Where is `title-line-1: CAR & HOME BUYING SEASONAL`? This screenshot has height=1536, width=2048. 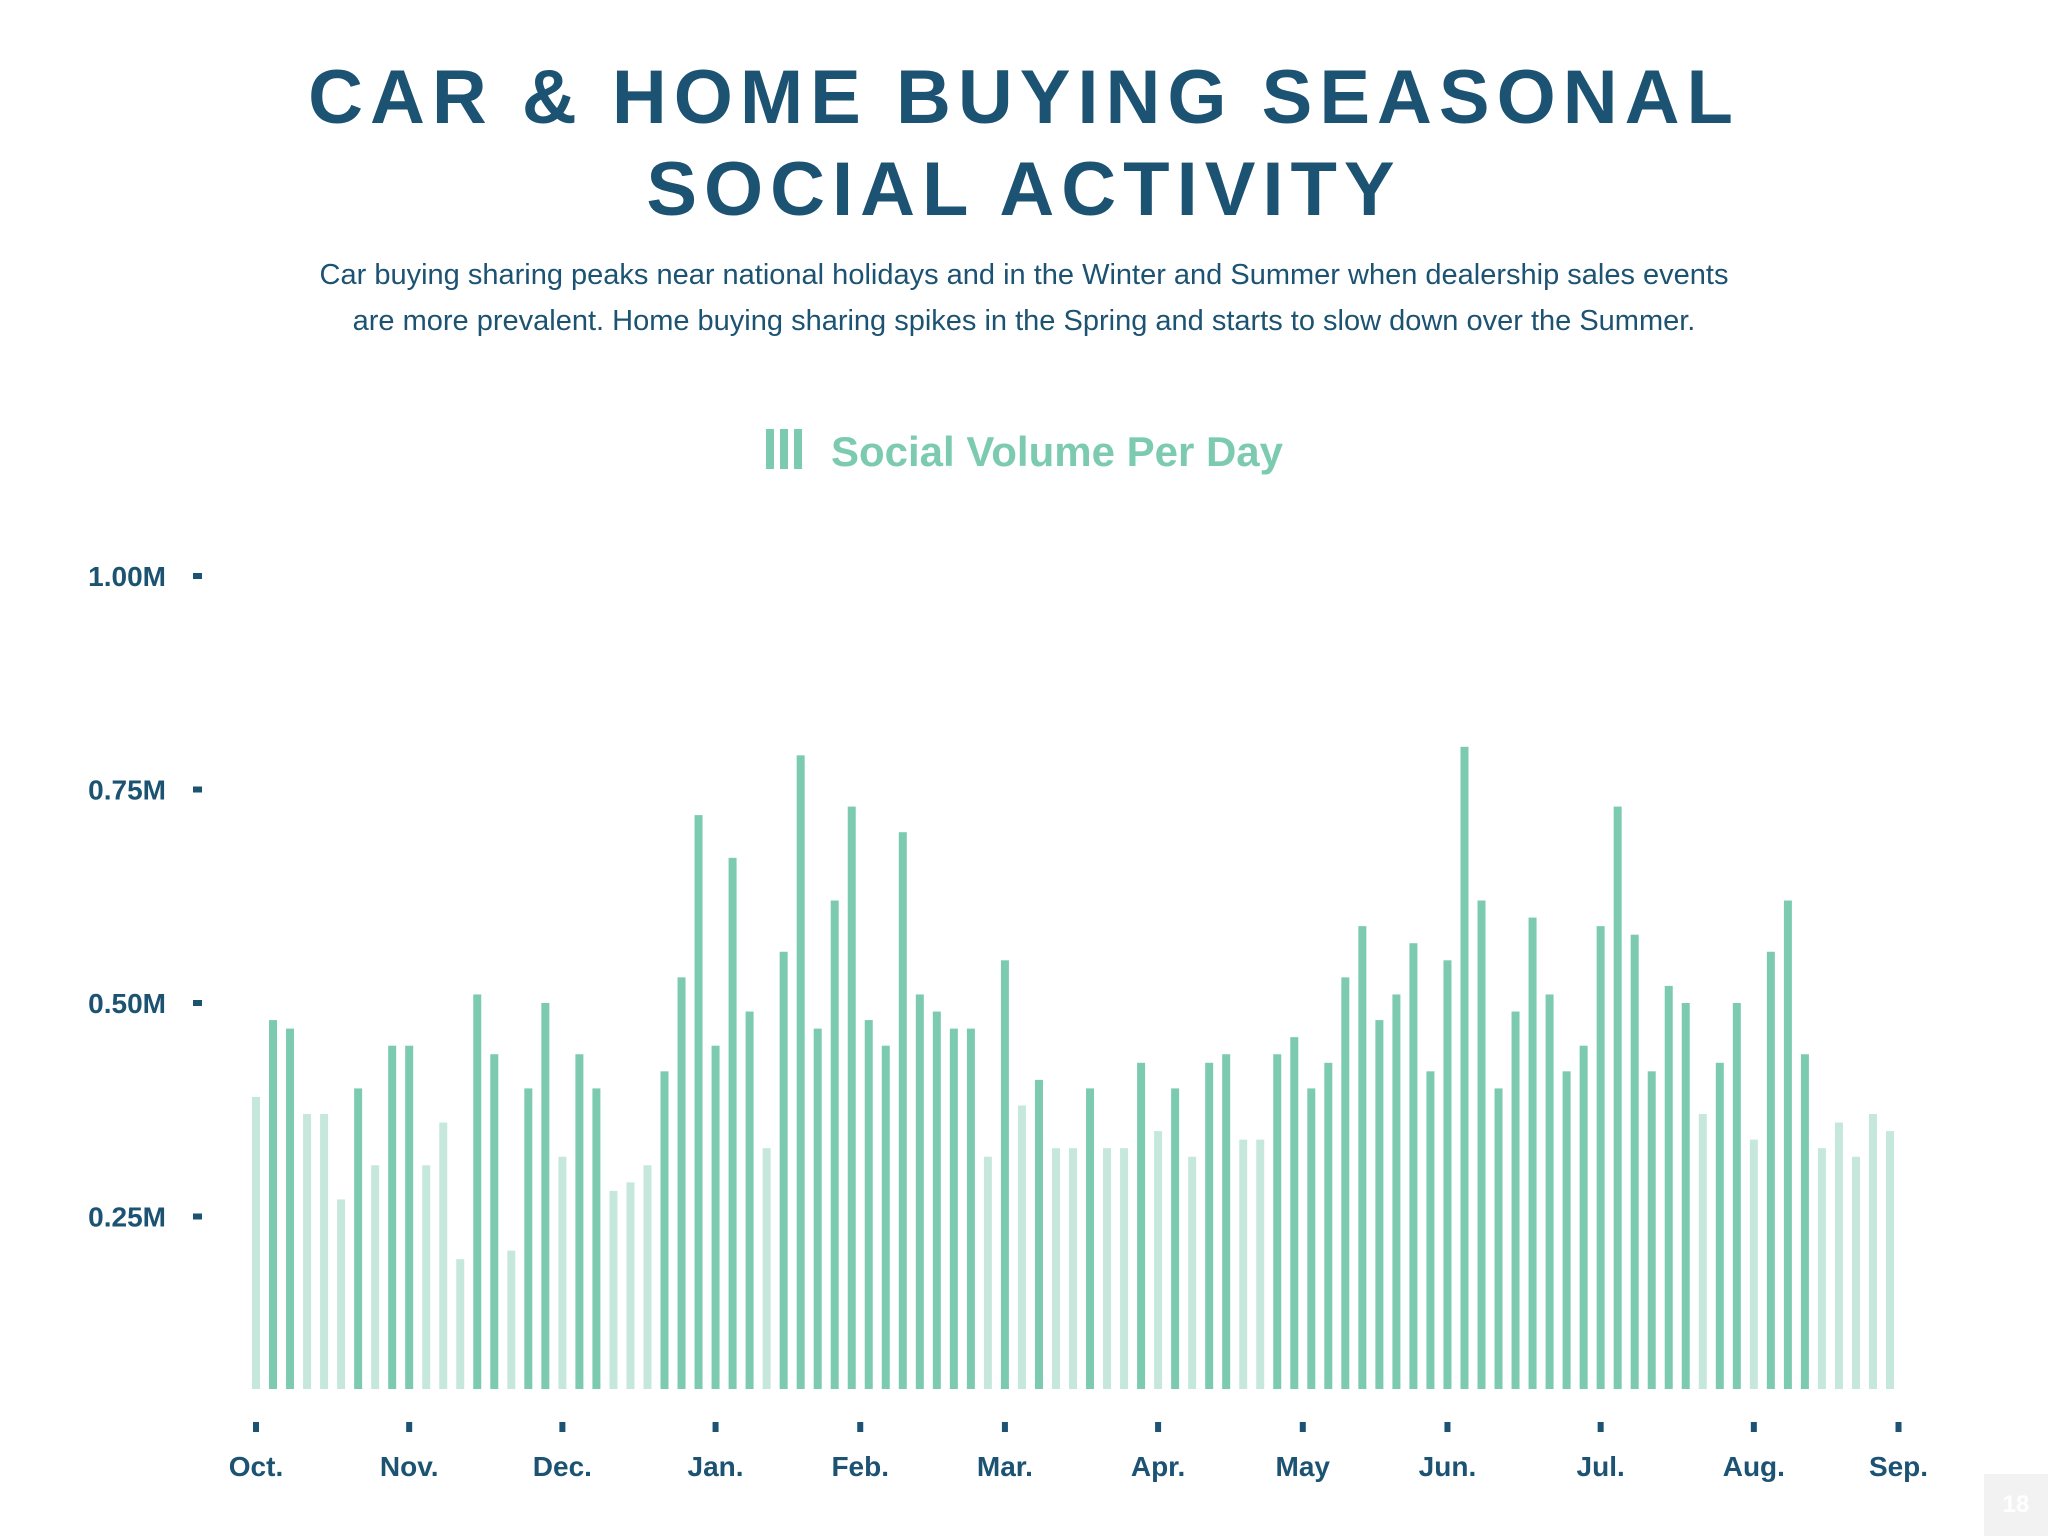
title-line-1: CAR & HOME BUYING SEASONAL is located at coordinates (1024, 97).